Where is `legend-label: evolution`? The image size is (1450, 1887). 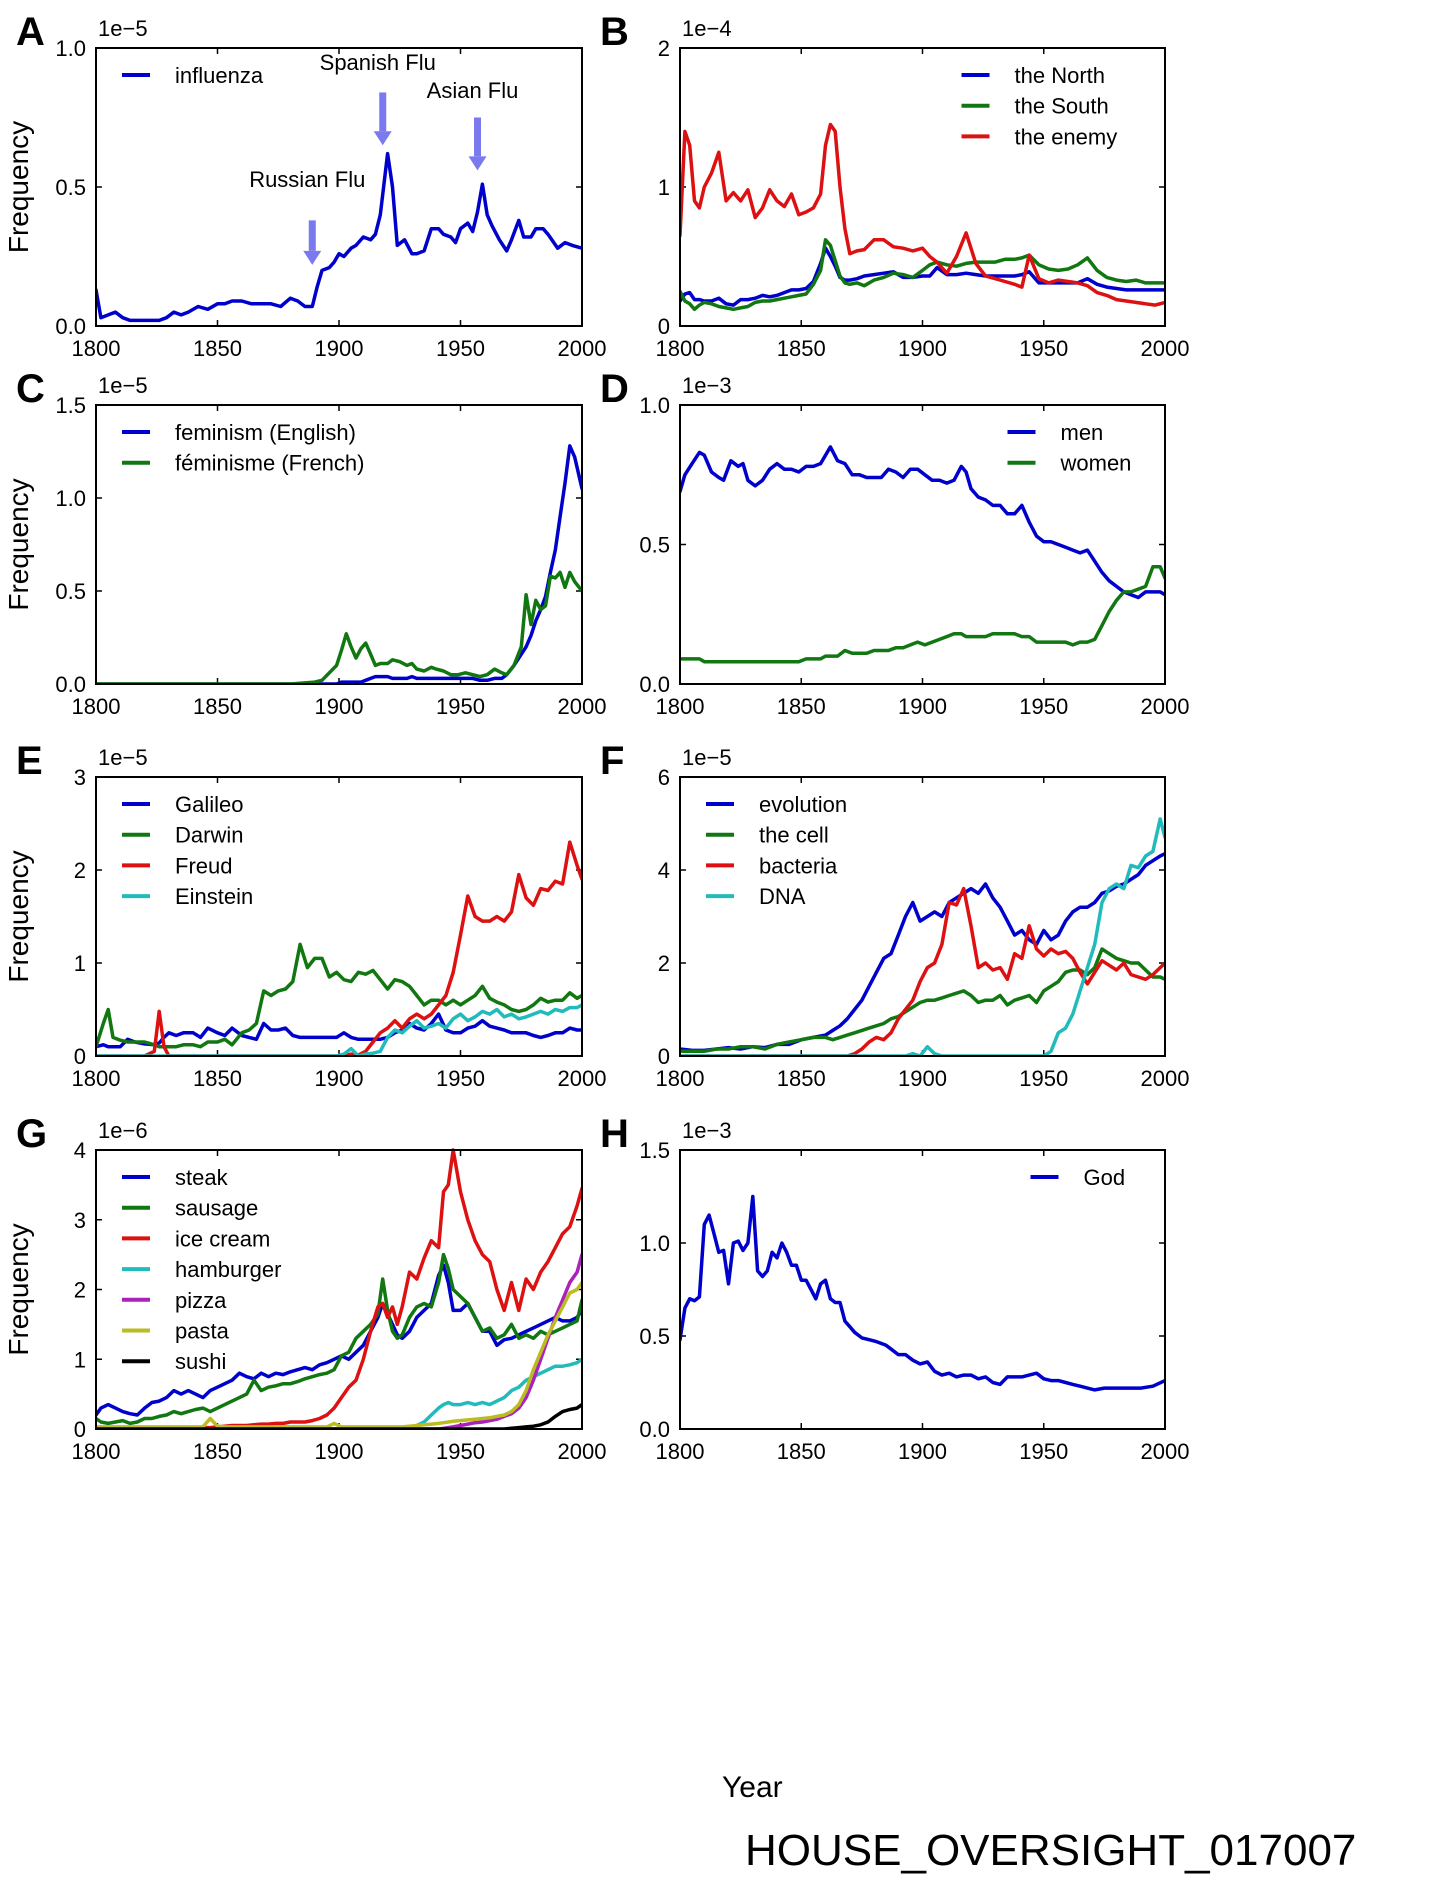 legend-label: evolution is located at coordinates (803, 804).